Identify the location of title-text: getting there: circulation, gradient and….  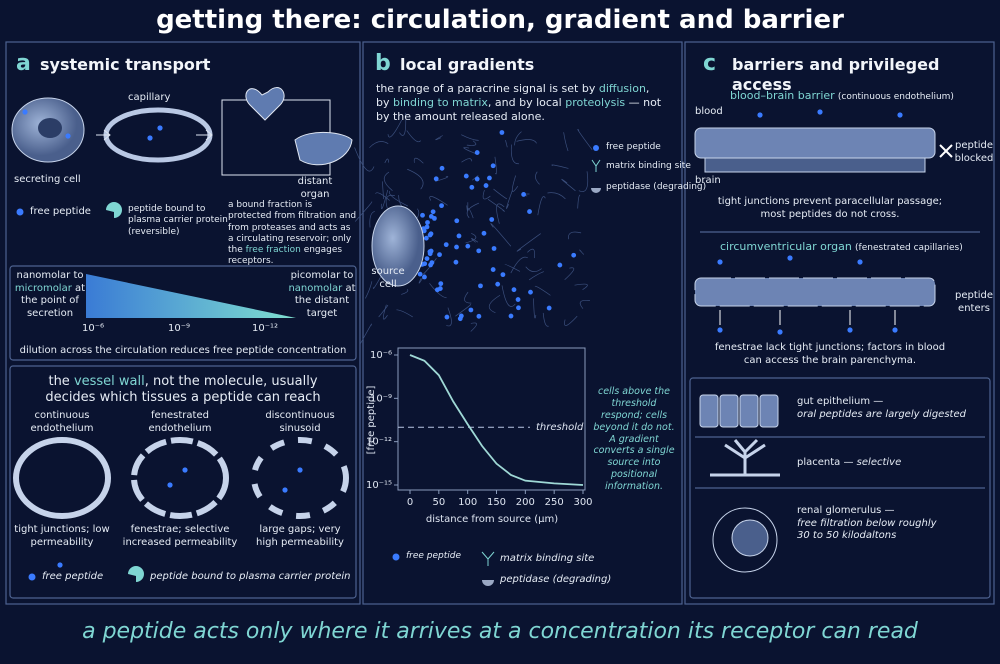
(500, 20).